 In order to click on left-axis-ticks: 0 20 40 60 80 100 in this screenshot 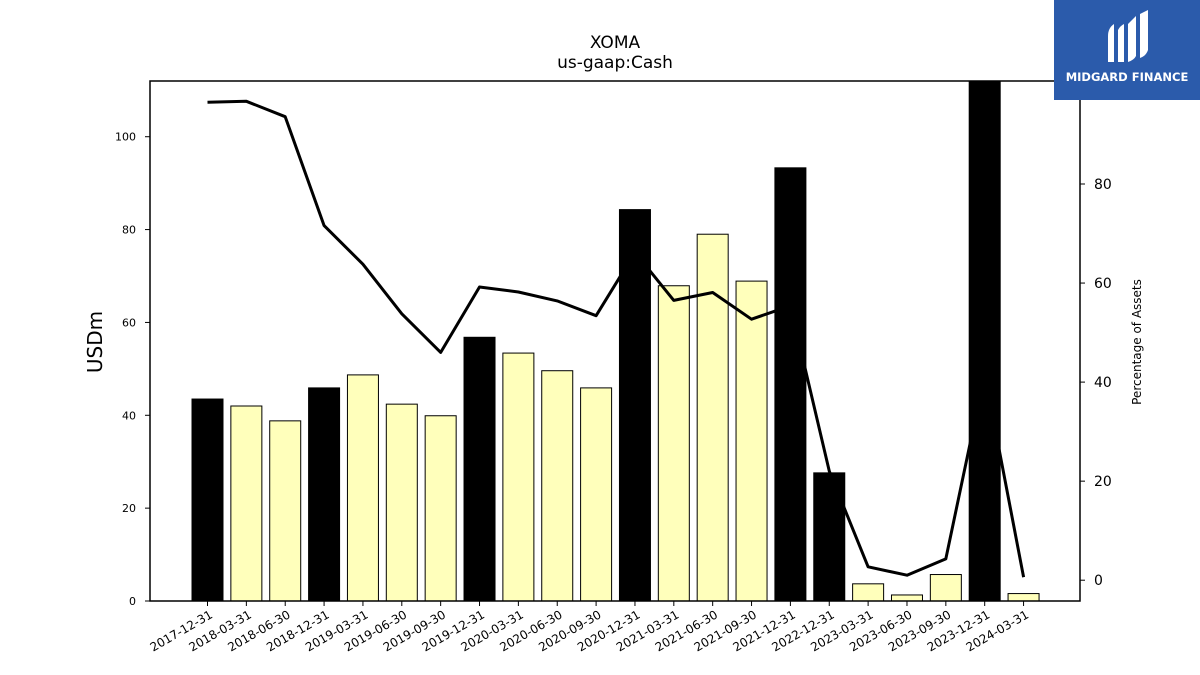, I will do `click(132, 369)`.